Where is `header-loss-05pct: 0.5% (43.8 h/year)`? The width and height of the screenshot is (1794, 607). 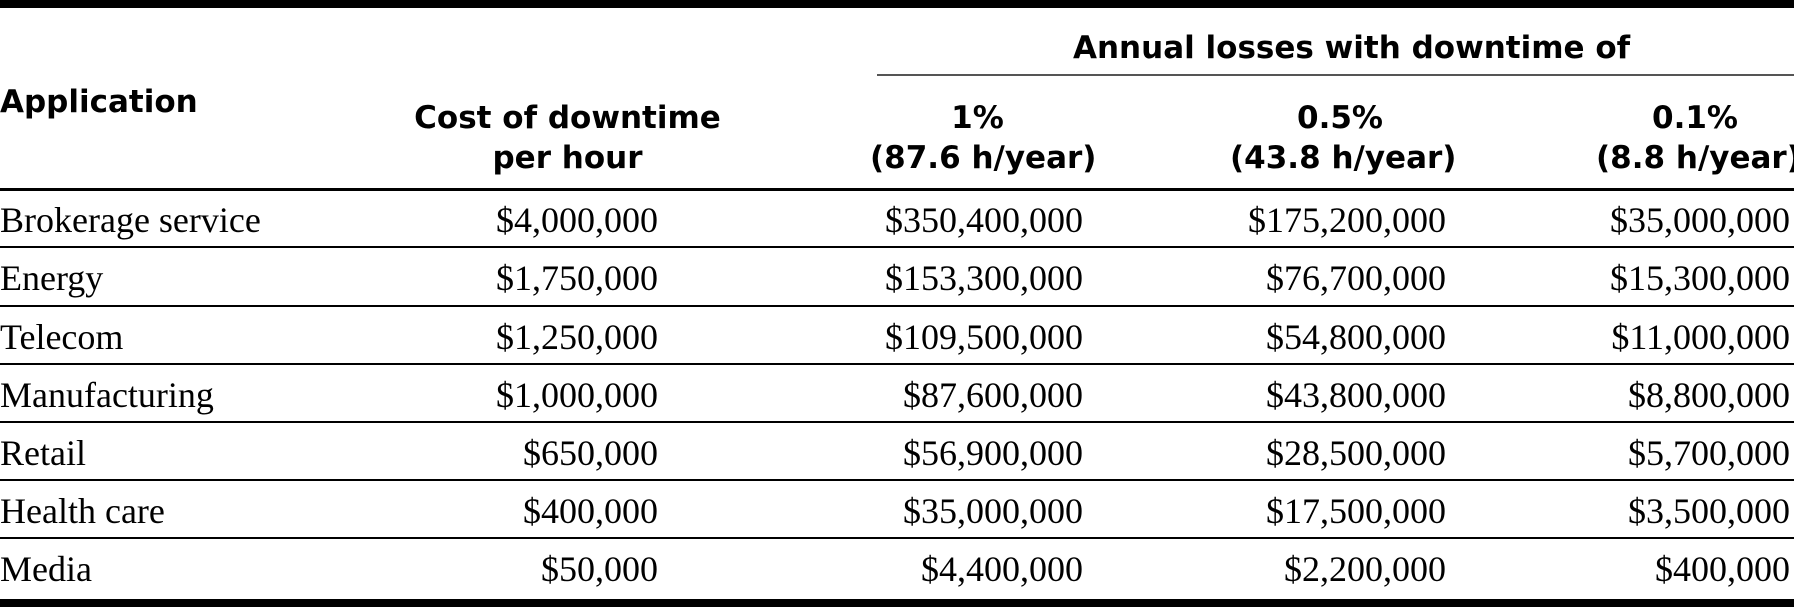 header-loss-05pct: 0.5% (43.8 h/year) is located at coordinates (1343, 138).